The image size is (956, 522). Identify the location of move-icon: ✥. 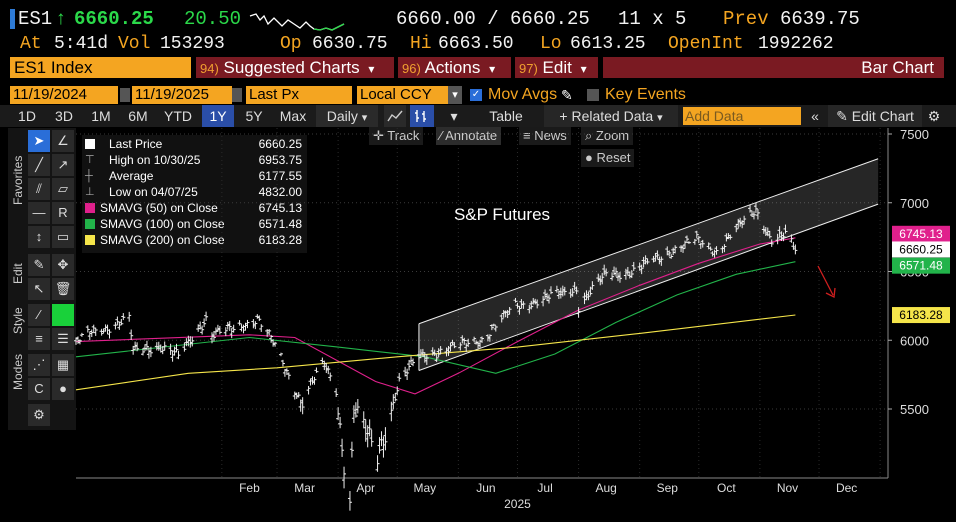
(63, 265).